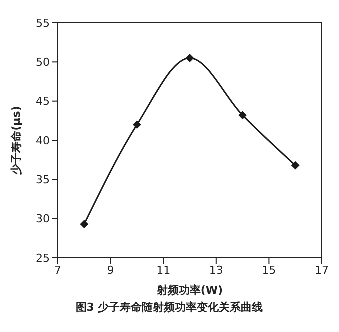  What do you see at coordinates (322, 270) in the screenshot?
I see `x-tick-label: 17` at bounding box center [322, 270].